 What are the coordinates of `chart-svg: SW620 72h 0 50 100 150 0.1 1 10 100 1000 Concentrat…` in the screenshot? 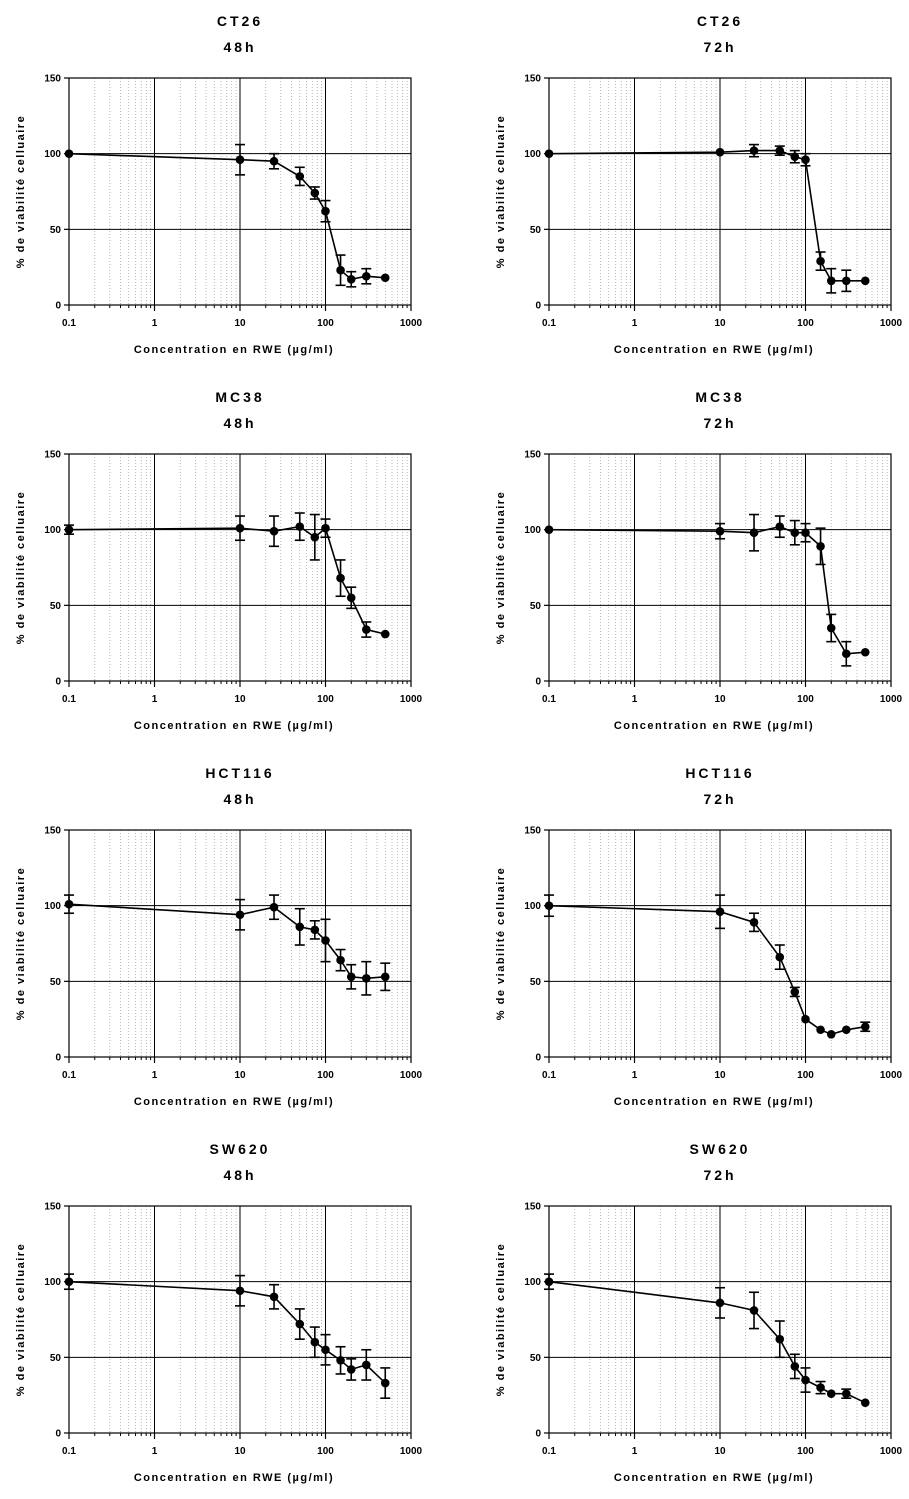 It's located at (699, 1312).